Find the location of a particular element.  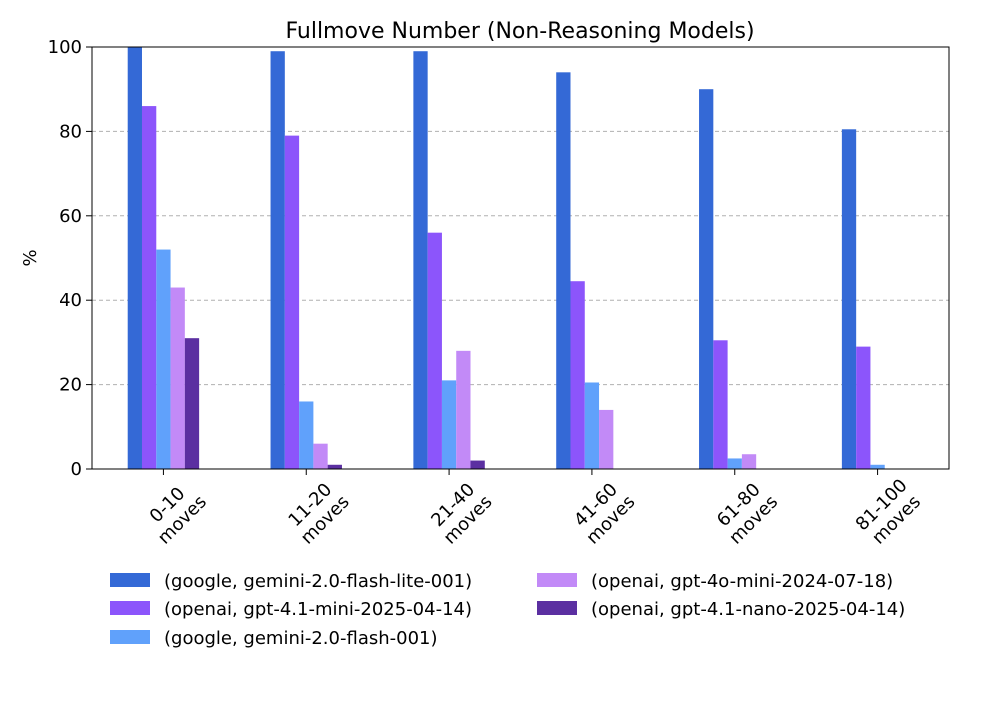

legend-item: (google, gemini-2.0-flash-001) is located at coordinates (274, 638).